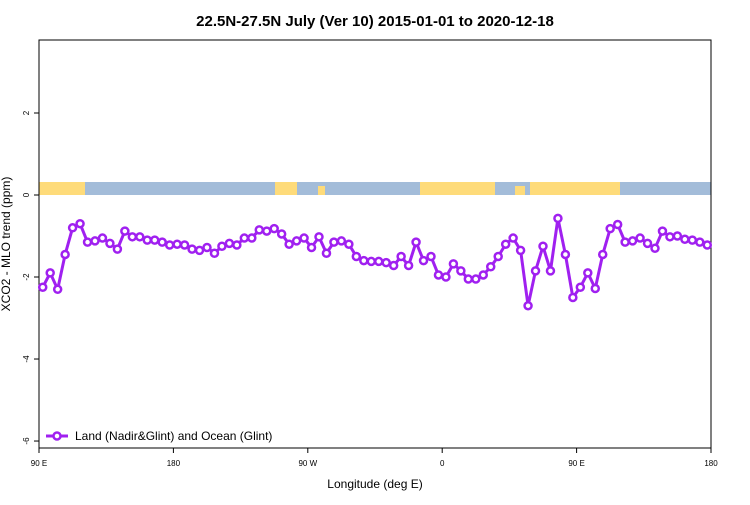 The height and width of the screenshot is (505, 750). Describe the element at coordinates (307, 463) in the screenshot. I see `x-tick-label: 90 W` at that location.